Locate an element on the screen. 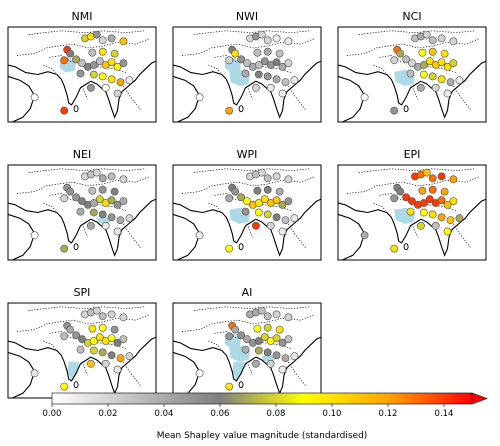 The height and width of the screenshot is (446, 500). map-panel-nei: NEI is located at coordinates (82, 204).